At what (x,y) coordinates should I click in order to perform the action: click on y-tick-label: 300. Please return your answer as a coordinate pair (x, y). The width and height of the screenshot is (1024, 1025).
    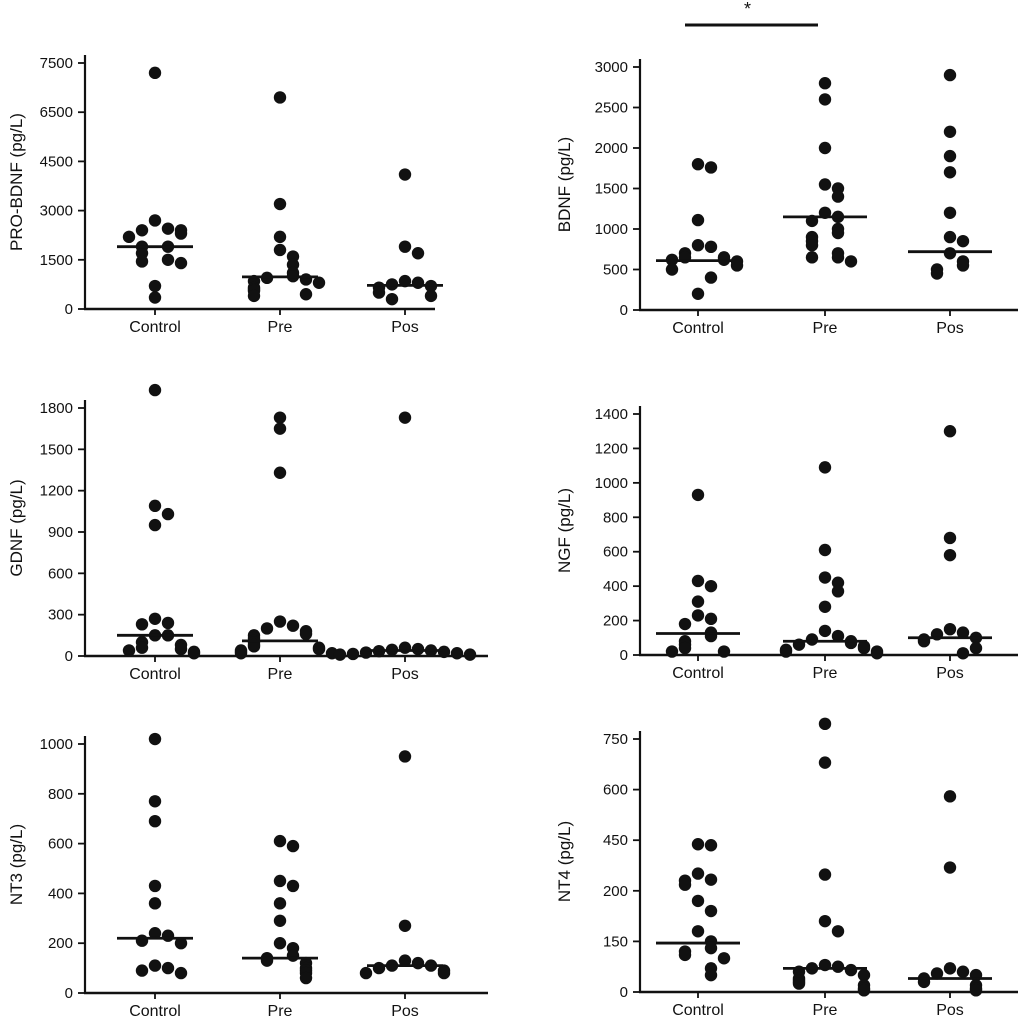
    Looking at the image, I should click on (60, 615).